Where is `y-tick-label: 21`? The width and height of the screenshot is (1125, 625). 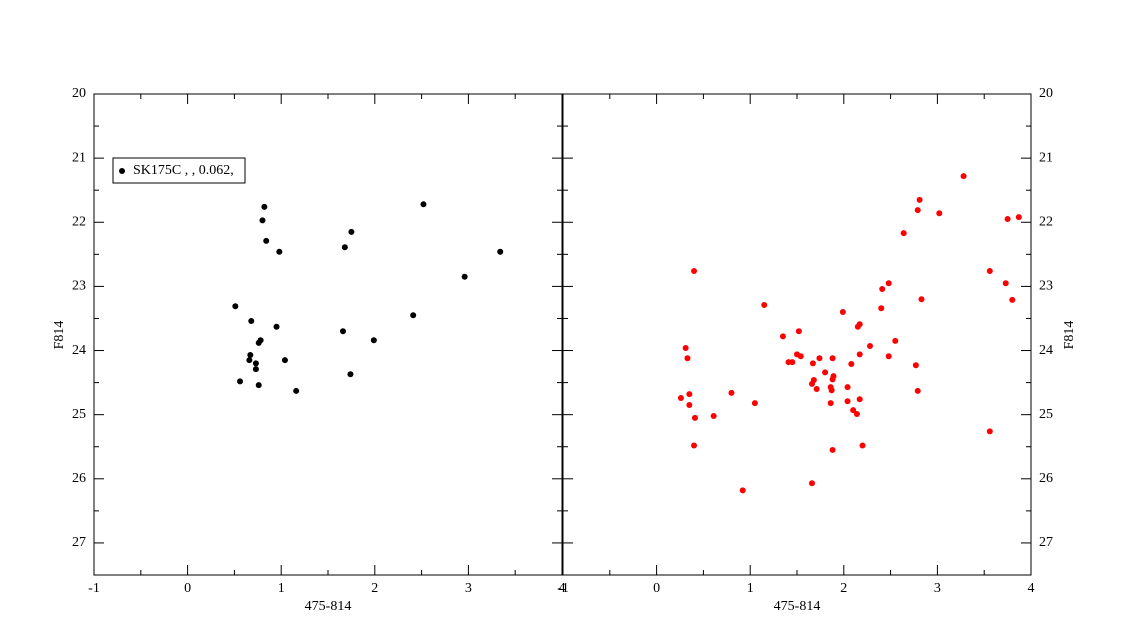
y-tick-label: 21 is located at coordinates (79, 157).